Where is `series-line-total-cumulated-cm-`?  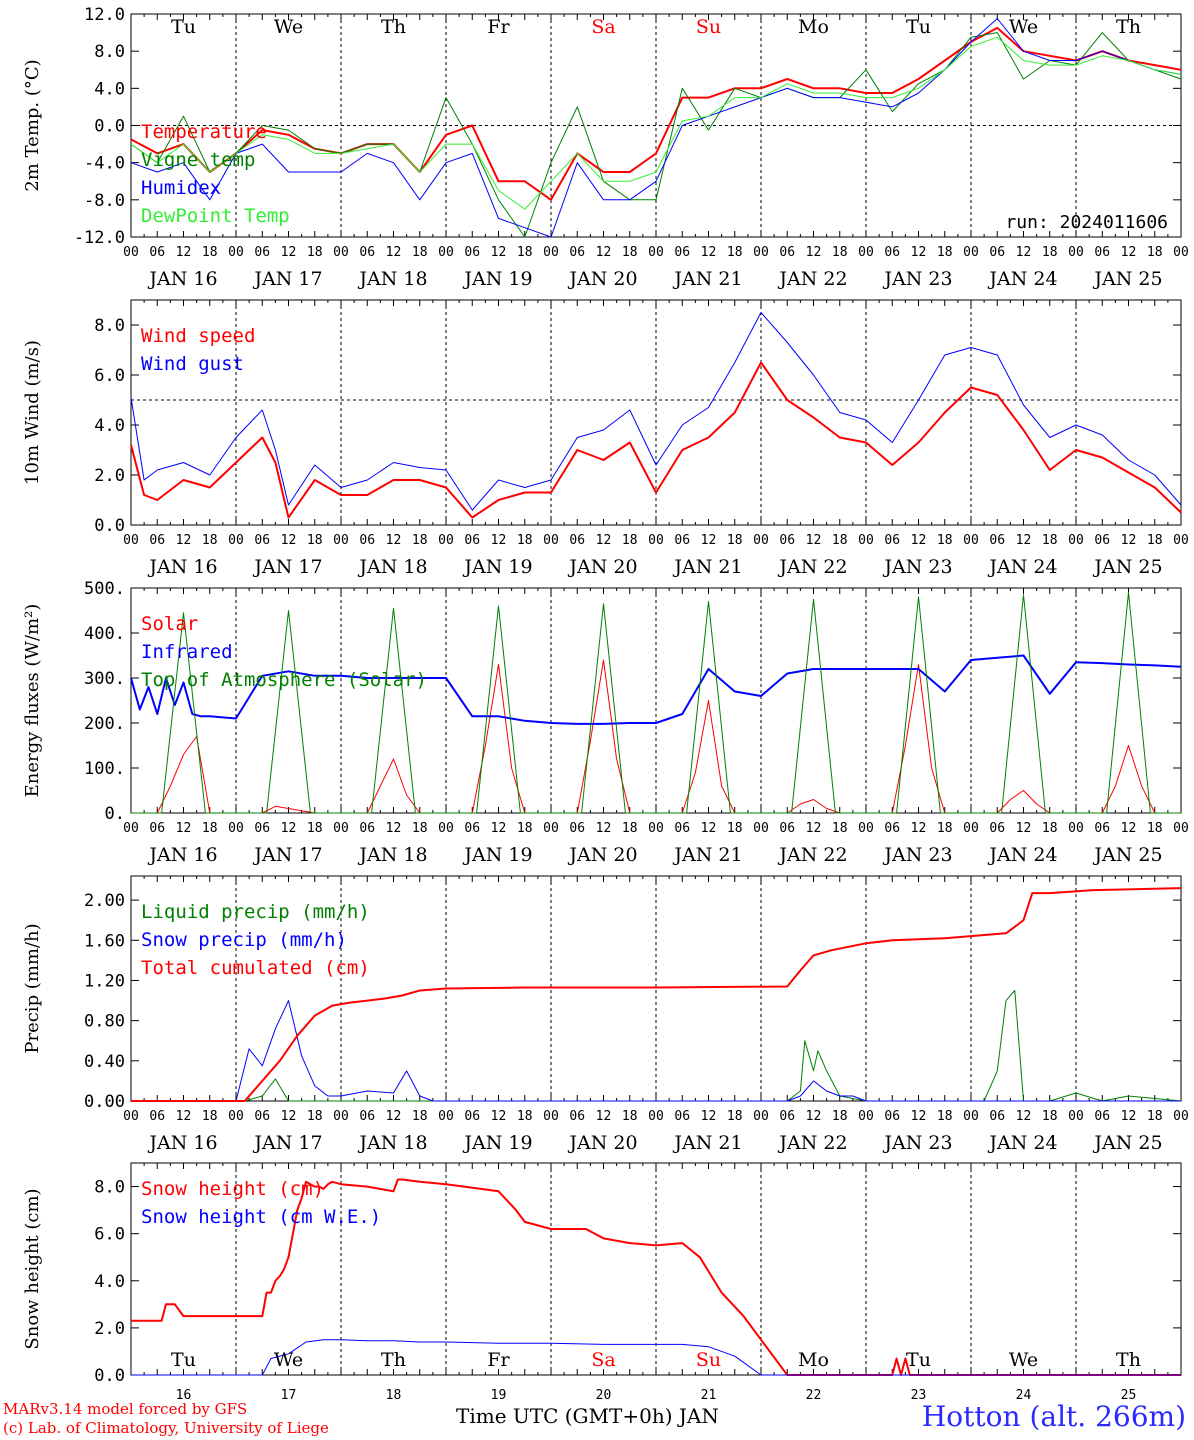 series-line-total-cumulated-cm- is located at coordinates (656, 994).